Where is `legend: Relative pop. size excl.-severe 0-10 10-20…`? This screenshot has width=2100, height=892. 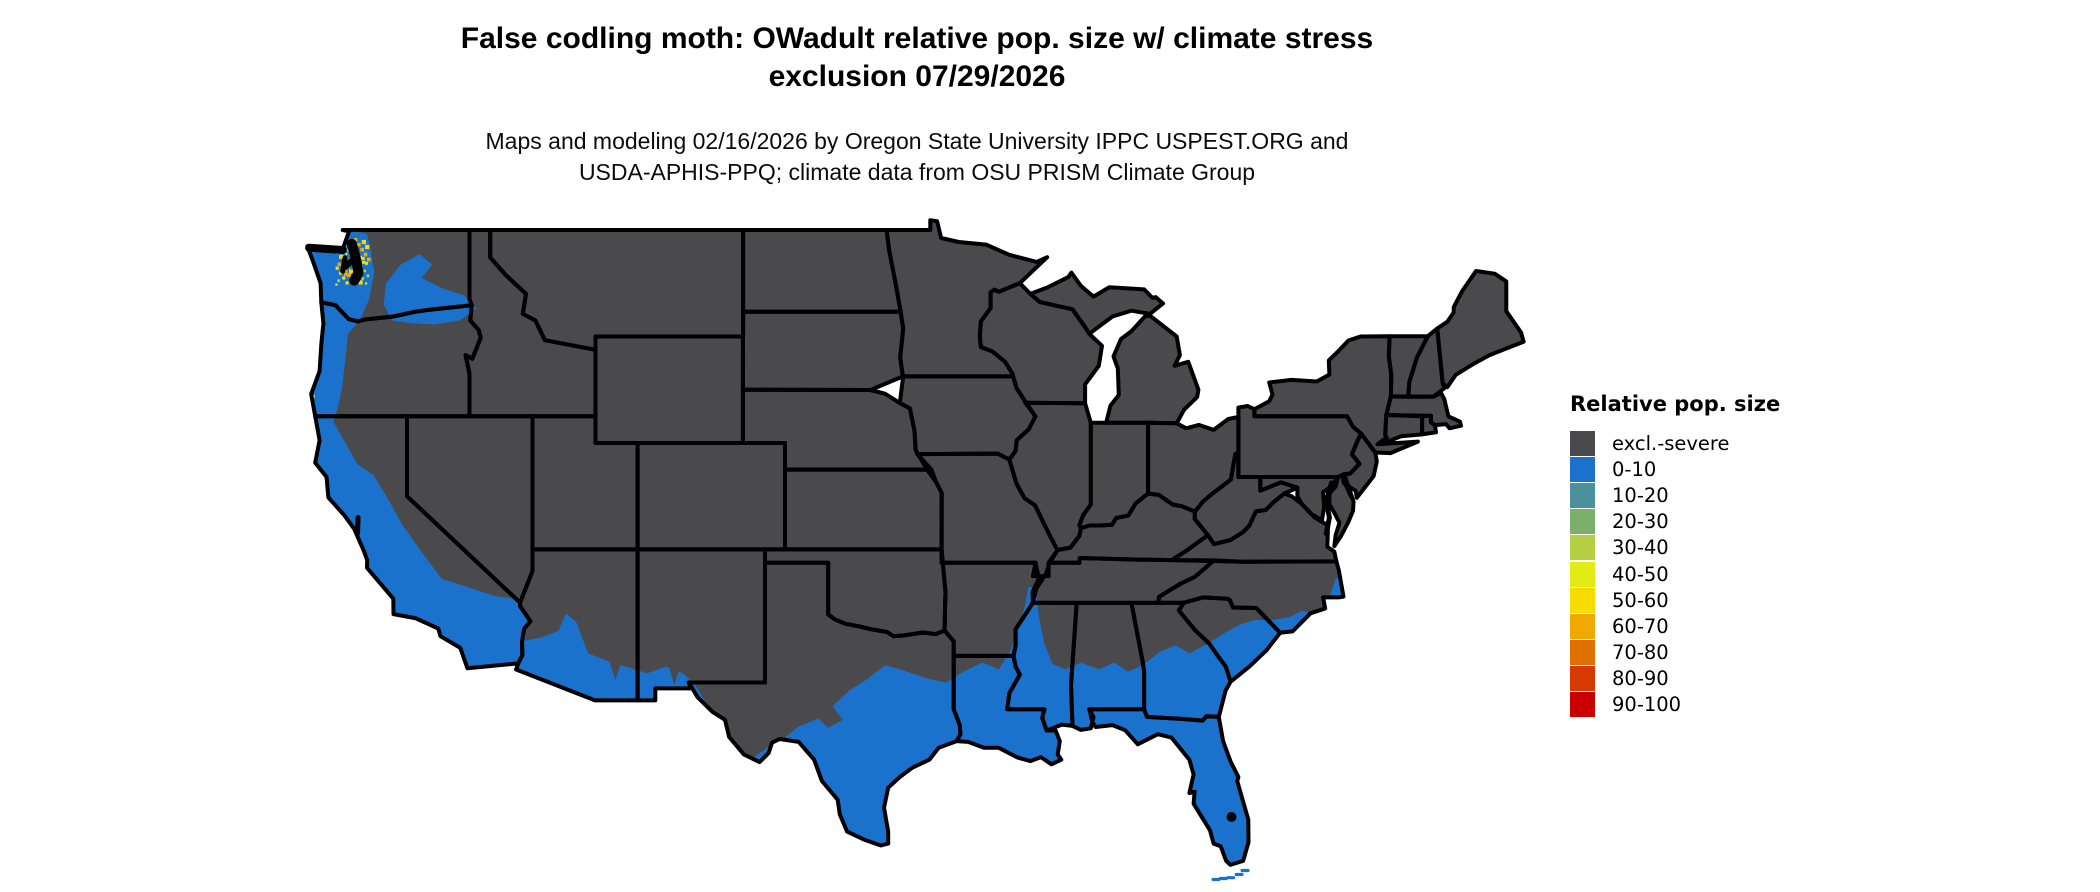 legend: Relative pop. size excl.-severe 0-10 10-20… is located at coordinates (1675, 555).